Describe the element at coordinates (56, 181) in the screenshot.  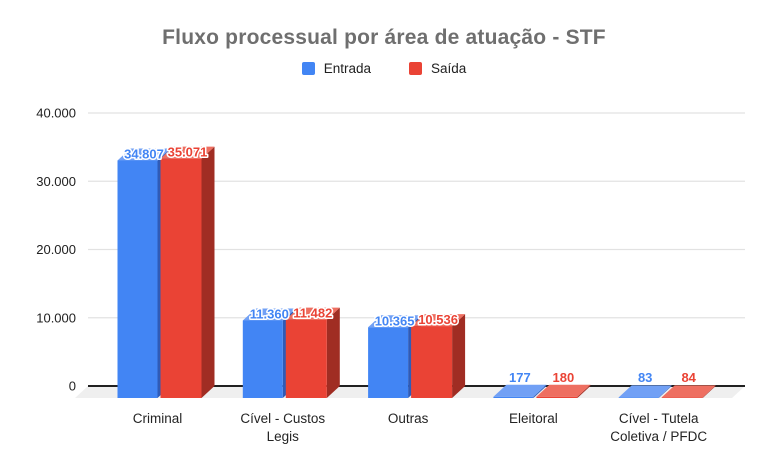
I see `y-tick-label: 30.000` at that location.